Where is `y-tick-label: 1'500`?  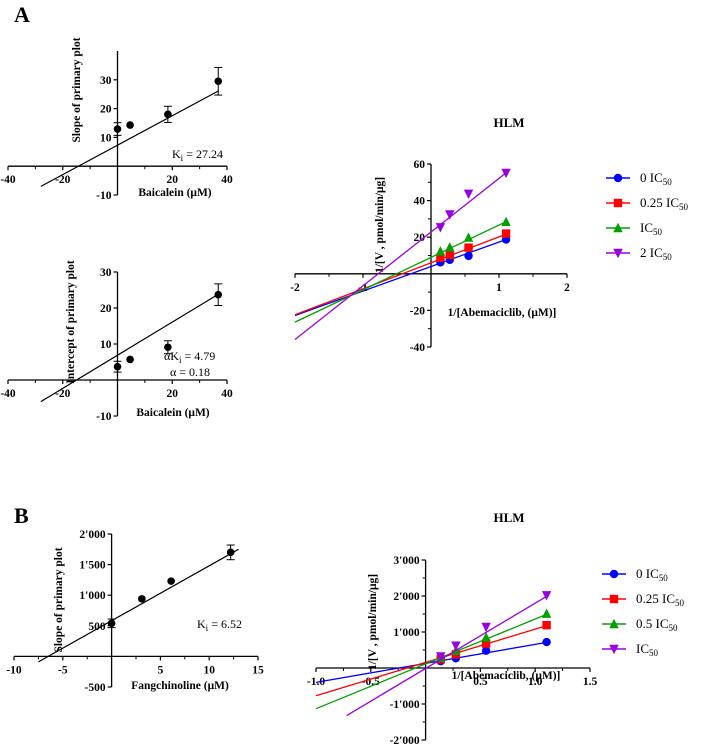 y-tick-label: 1'500 is located at coordinates (92, 566).